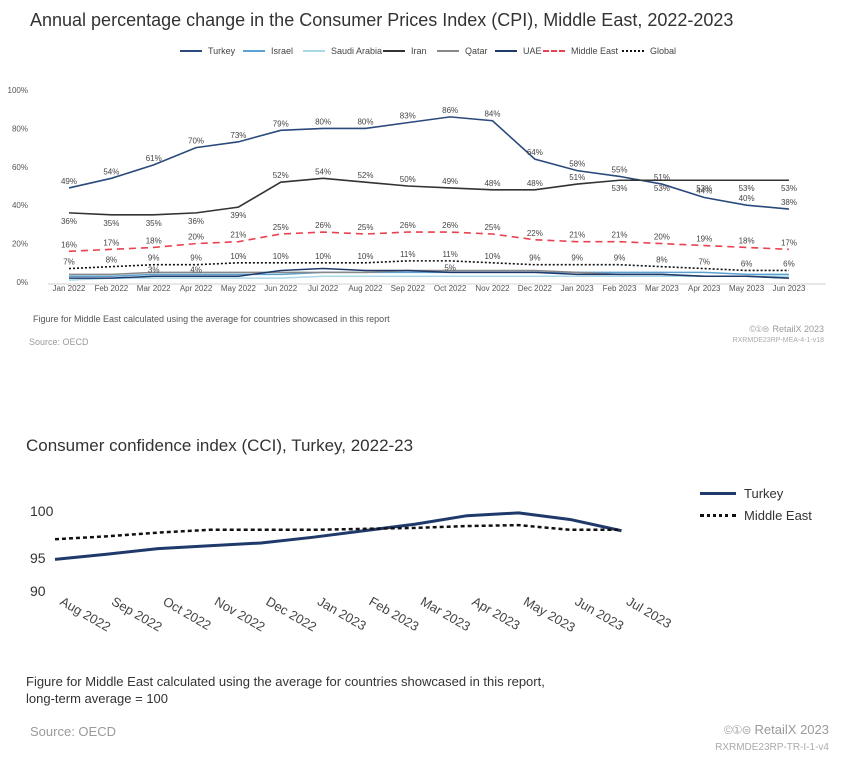 This screenshot has height=766, width=841. I want to click on x-tick-label: Aug 2022, so click(365, 288).